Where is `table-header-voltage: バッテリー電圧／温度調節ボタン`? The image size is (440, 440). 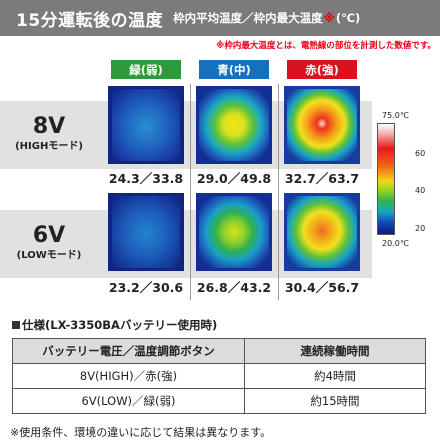 table-header-voltage: バッテリー電圧／温度調節ボタン is located at coordinates (128, 351).